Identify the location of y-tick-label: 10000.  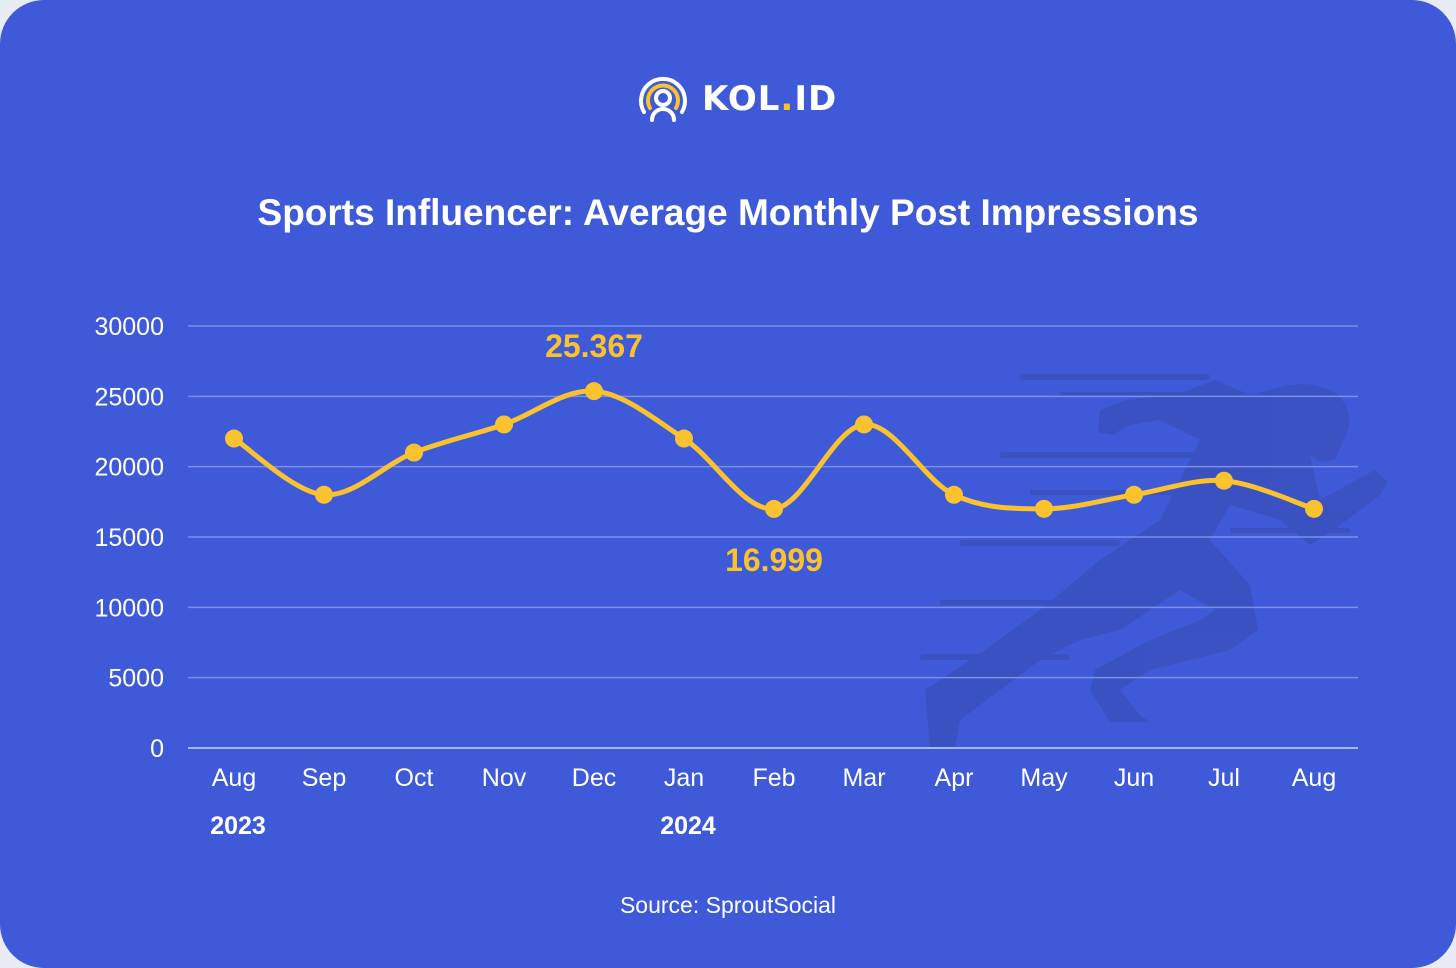
(129, 608).